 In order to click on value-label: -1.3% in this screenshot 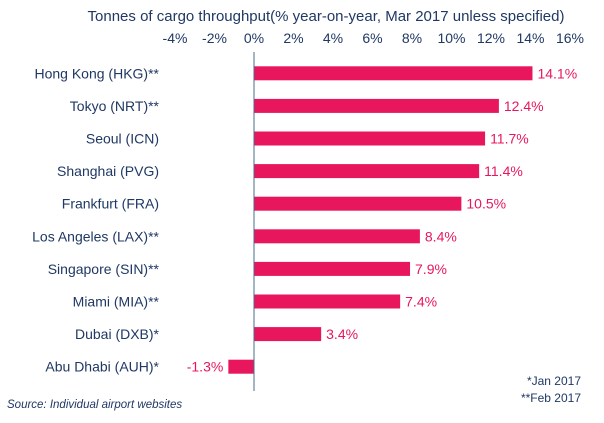, I will do `click(205, 367)`.